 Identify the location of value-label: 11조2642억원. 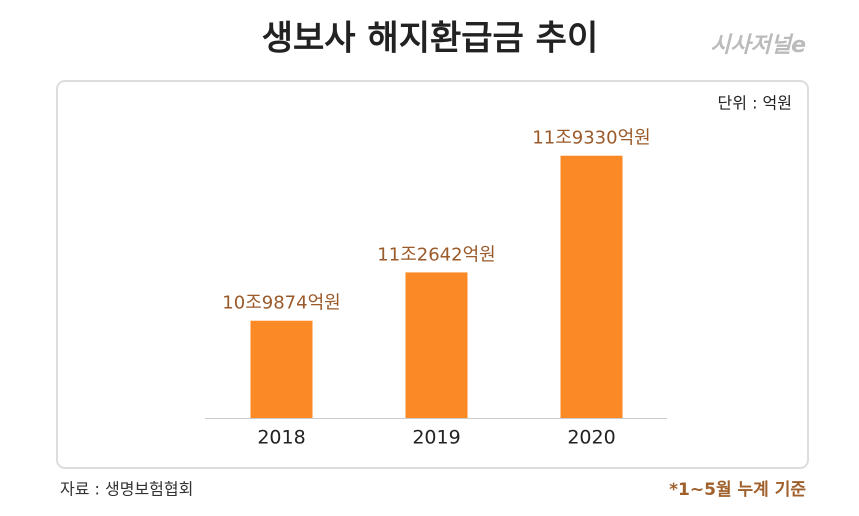
(436, 254).